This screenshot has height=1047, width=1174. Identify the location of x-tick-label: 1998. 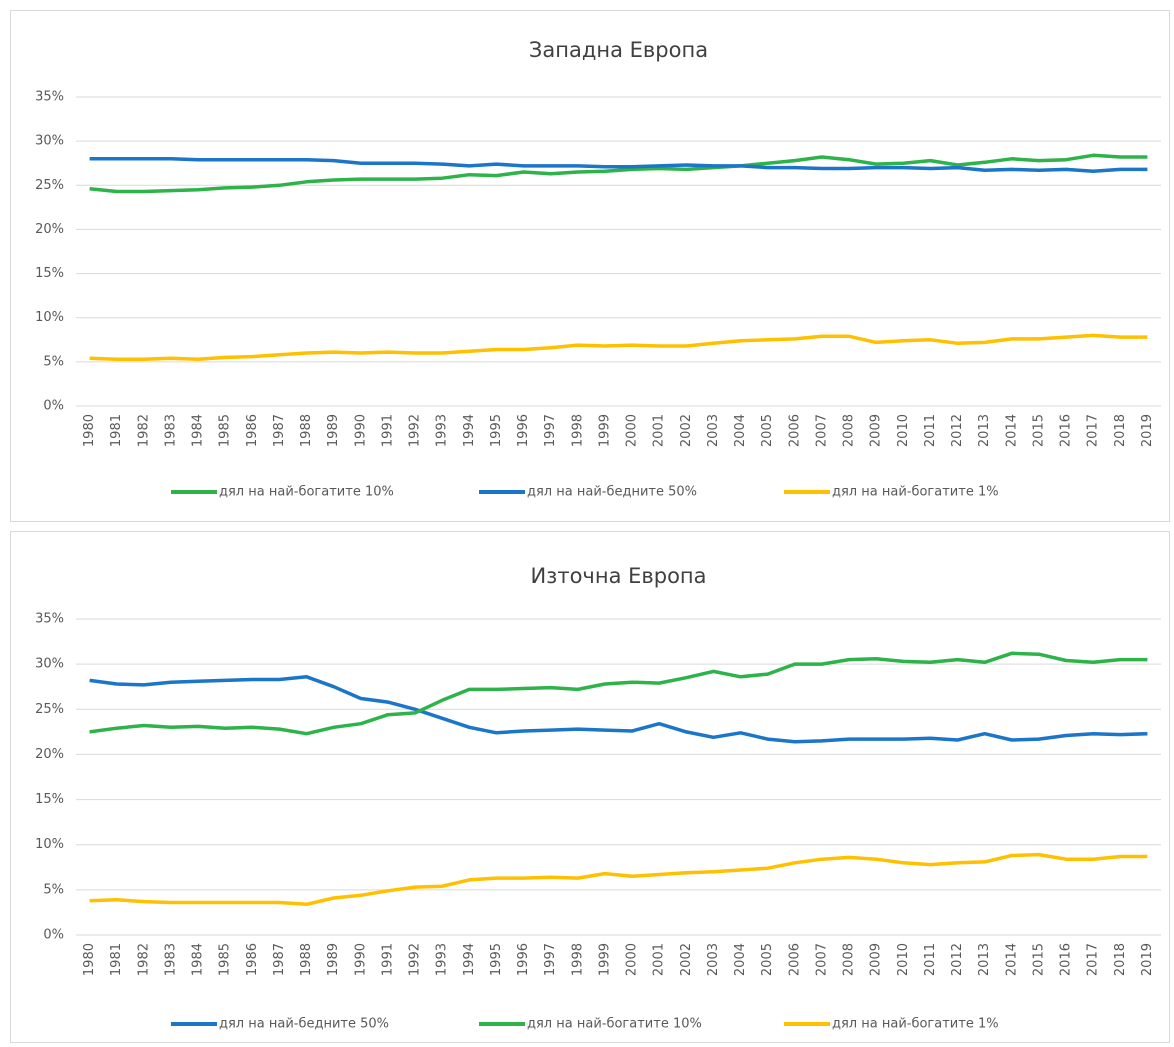
(577, 430).